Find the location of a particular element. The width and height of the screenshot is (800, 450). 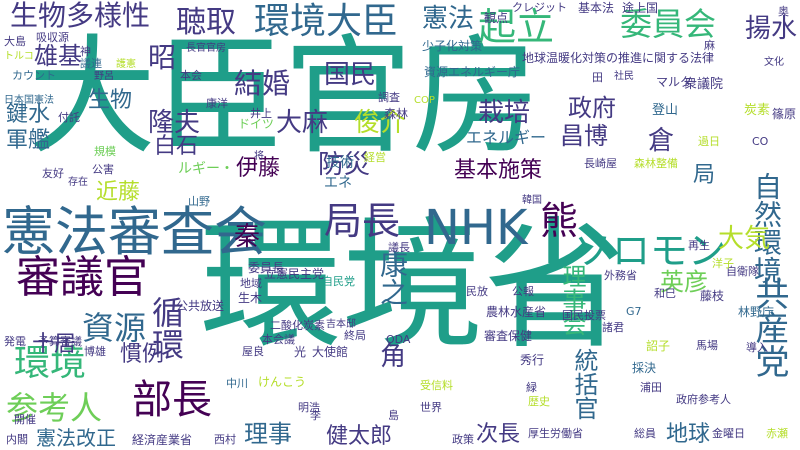

word: 友好 is located at coordinates (53, 173).